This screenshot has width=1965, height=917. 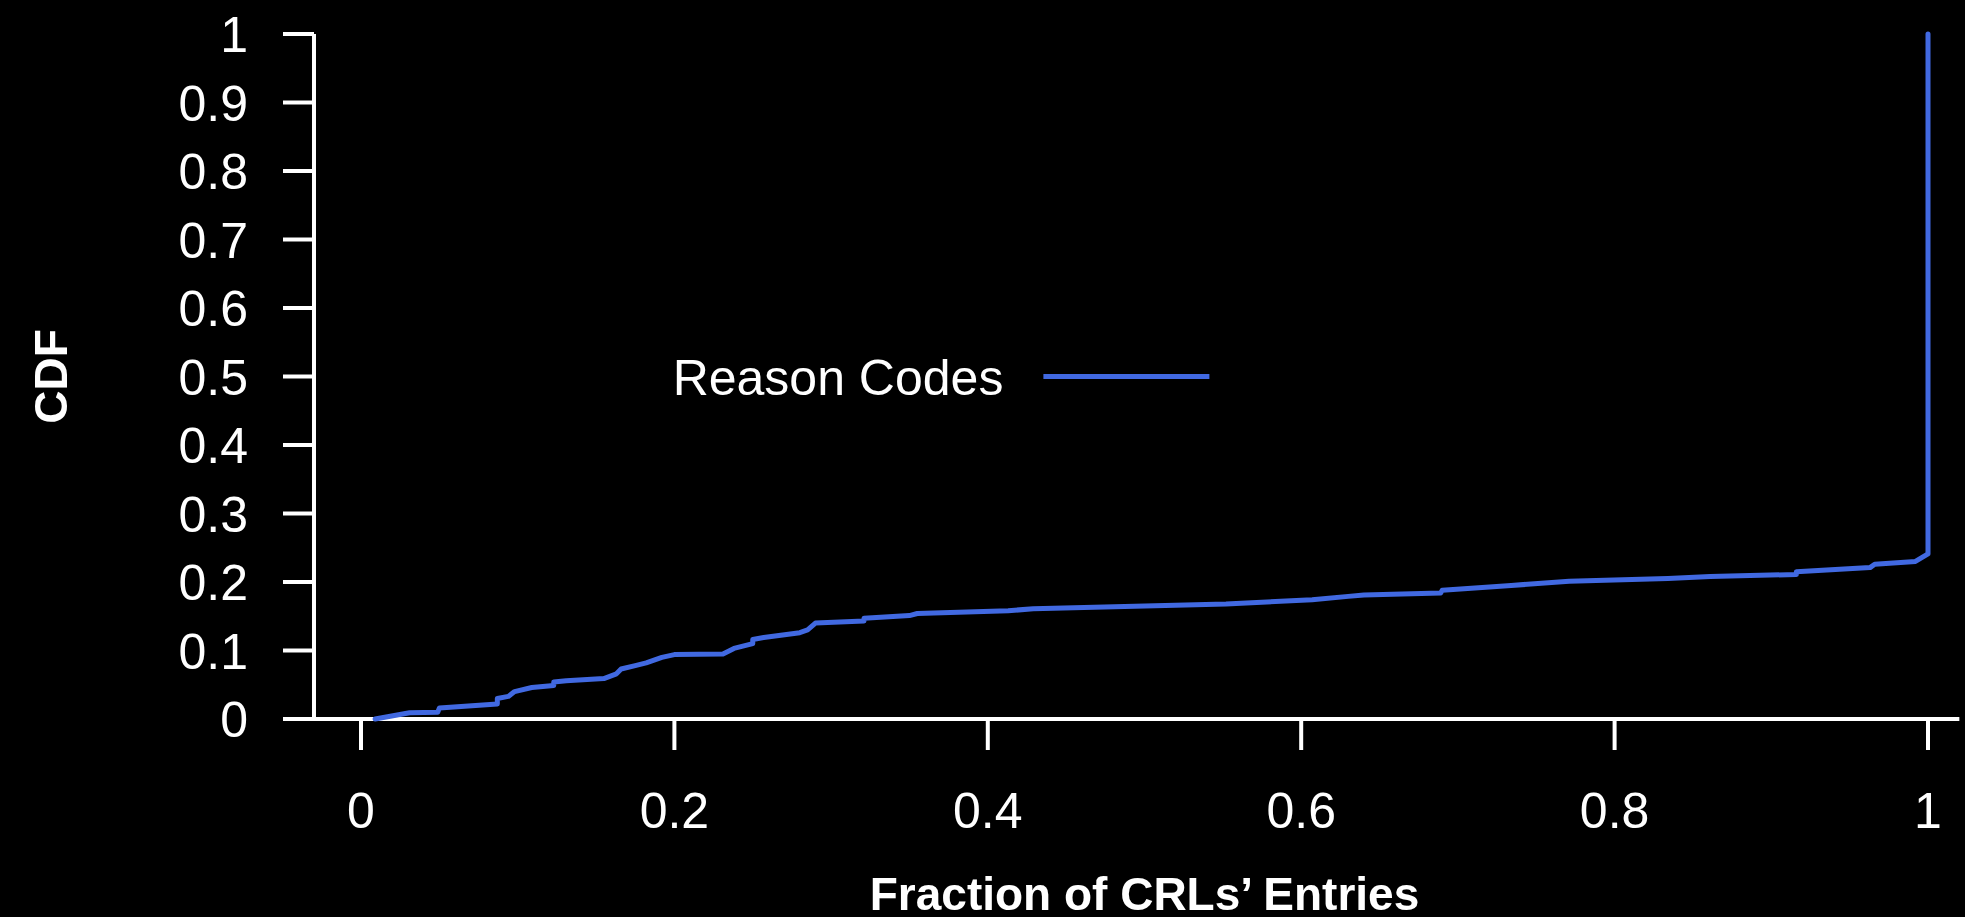 I want to click on x-tick-label: 0.6, so click(x=1301, y=811).